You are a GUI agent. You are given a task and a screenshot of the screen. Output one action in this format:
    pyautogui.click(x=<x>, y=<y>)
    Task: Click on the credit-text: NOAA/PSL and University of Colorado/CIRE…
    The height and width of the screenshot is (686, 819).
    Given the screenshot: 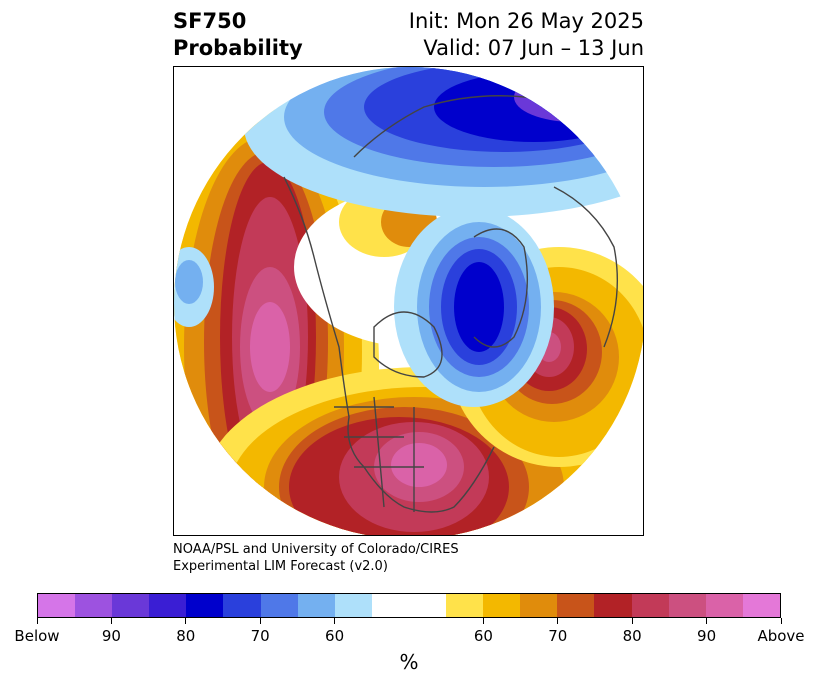 What is the action you would take?
    pyautogui.click(x=316, y=558)
    